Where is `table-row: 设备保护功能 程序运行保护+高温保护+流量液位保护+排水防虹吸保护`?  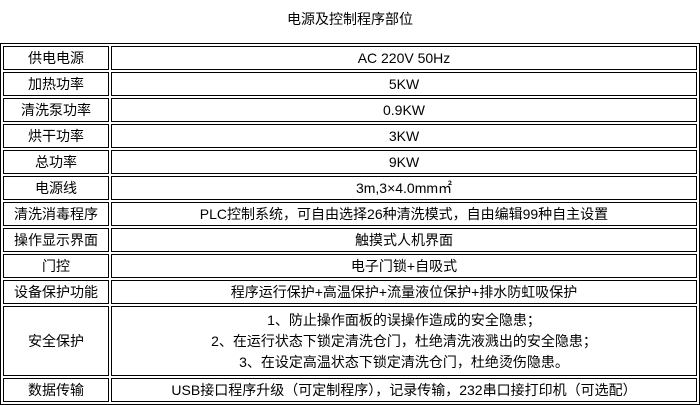 table-row: 设备保护功能 程序运行保护+高温保护+流量液位保护+排水防虹吸保护 is located at coordinates (350, 292).